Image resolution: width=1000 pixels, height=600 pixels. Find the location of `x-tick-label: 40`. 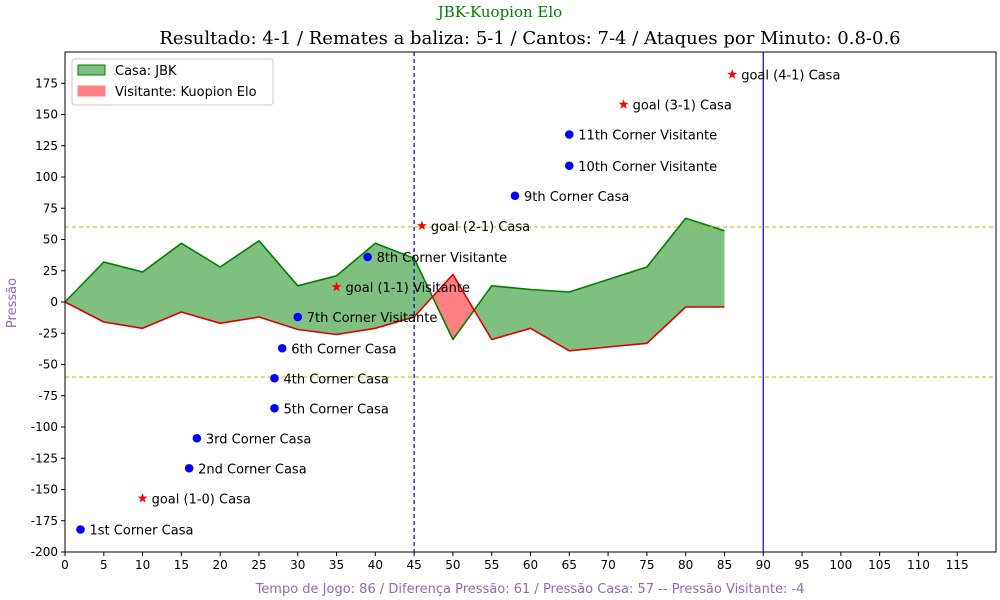

x-tick-label: 40 is located at coordinates (375, 565).